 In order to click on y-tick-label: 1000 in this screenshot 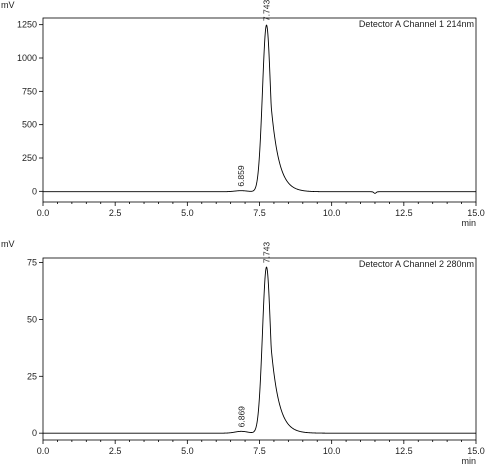, I will do `click(27, 58)`.